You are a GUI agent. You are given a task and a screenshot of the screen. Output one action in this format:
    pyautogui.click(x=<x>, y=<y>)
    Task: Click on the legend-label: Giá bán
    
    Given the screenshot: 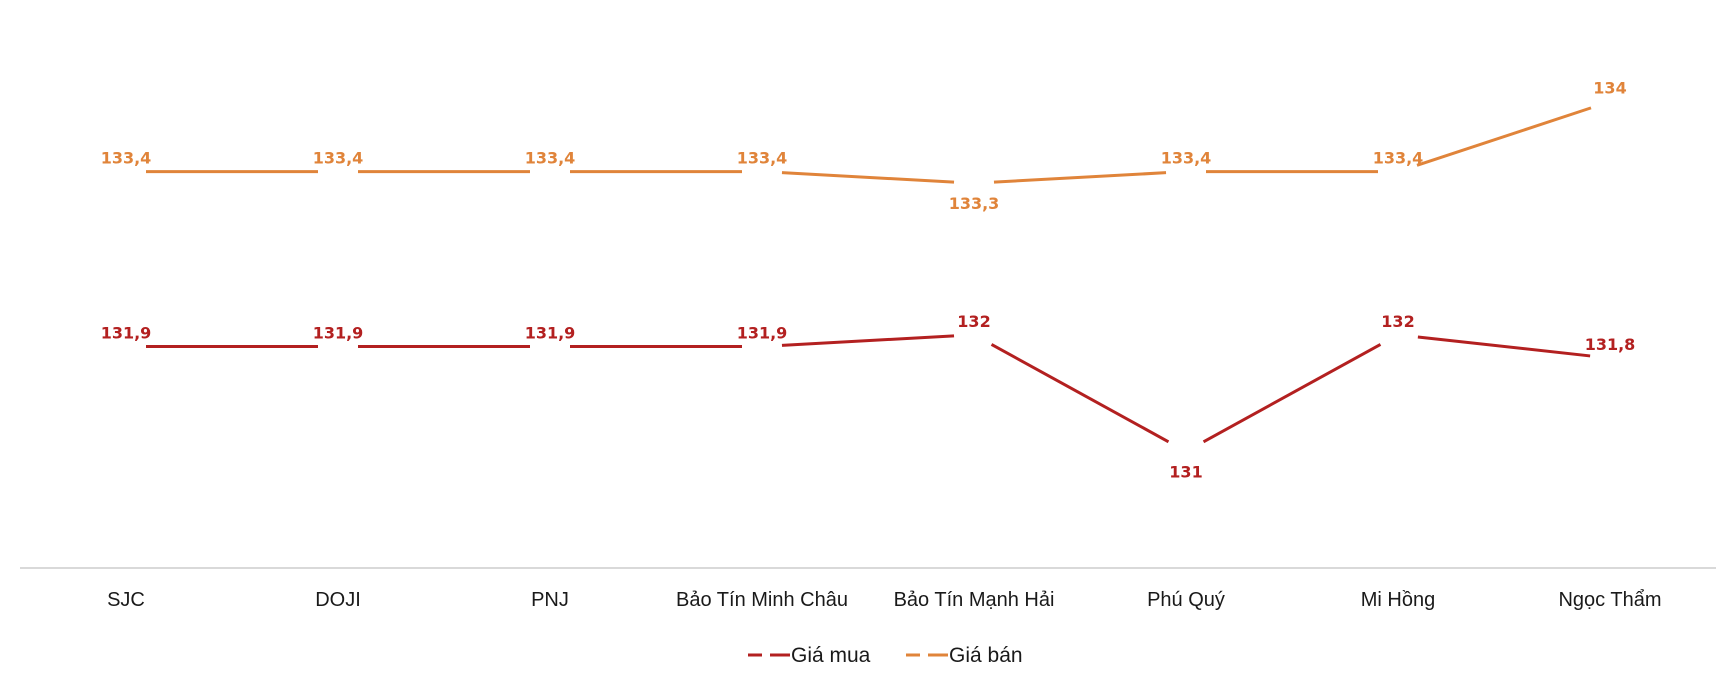 What is the action you would take?
    pyautogui.click(x=986, y=655)
    